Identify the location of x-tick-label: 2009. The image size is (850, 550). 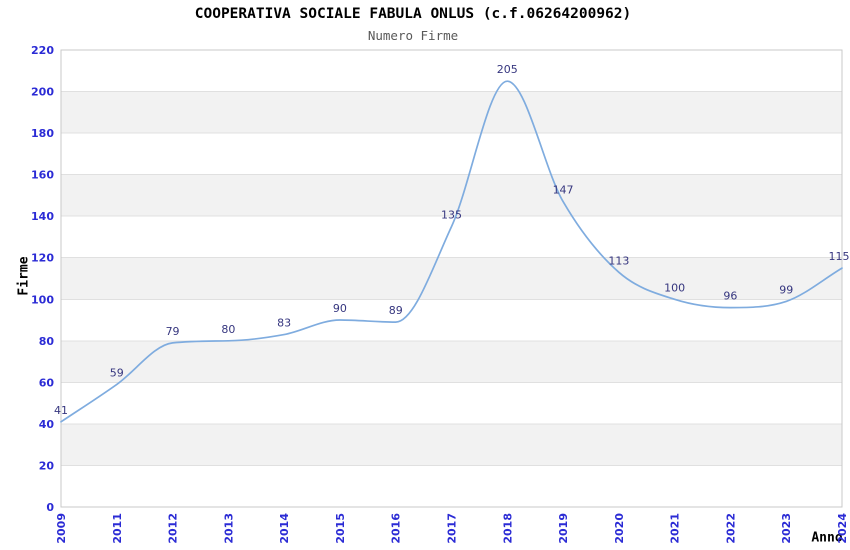
(61, 528).